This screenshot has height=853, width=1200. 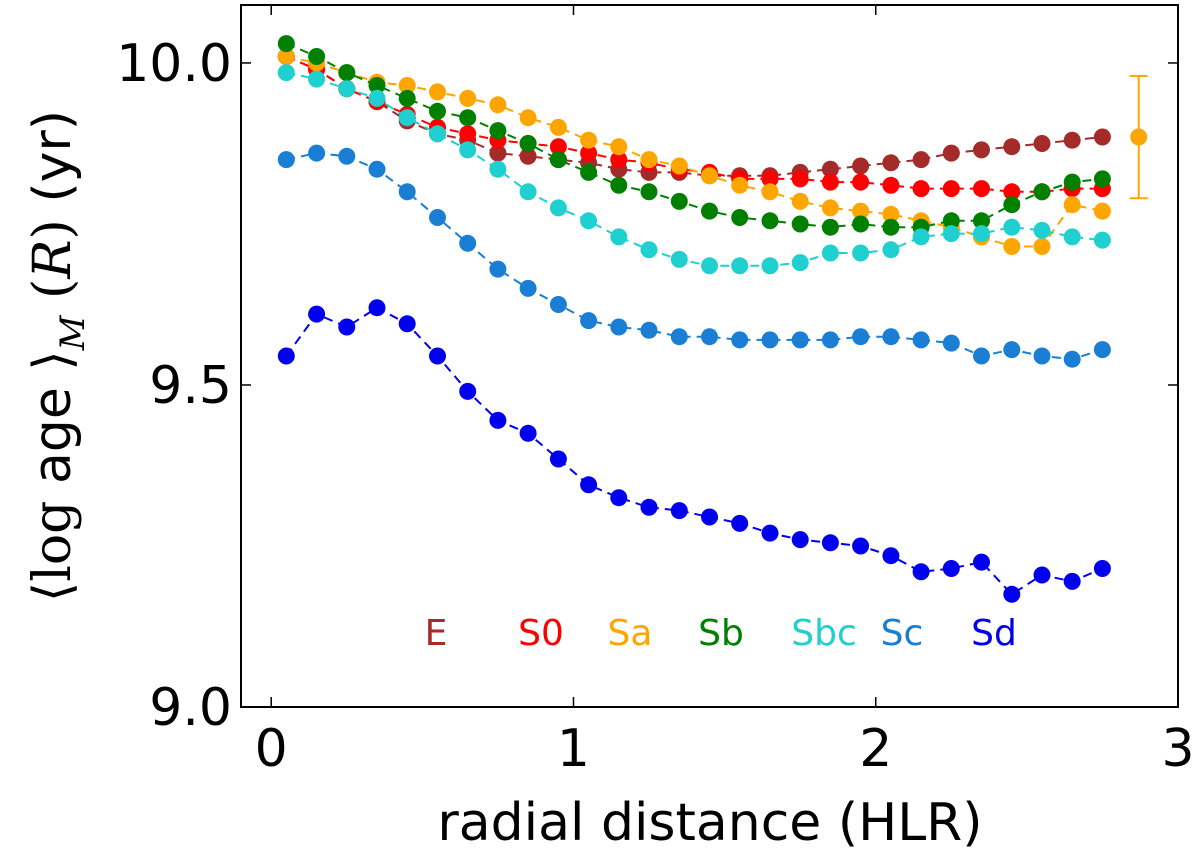 What do you see at coordinates (709, 823) in the screenshot?
I see `x-axis-label: radial distance (HLR)` at bounding box center [709, 823].